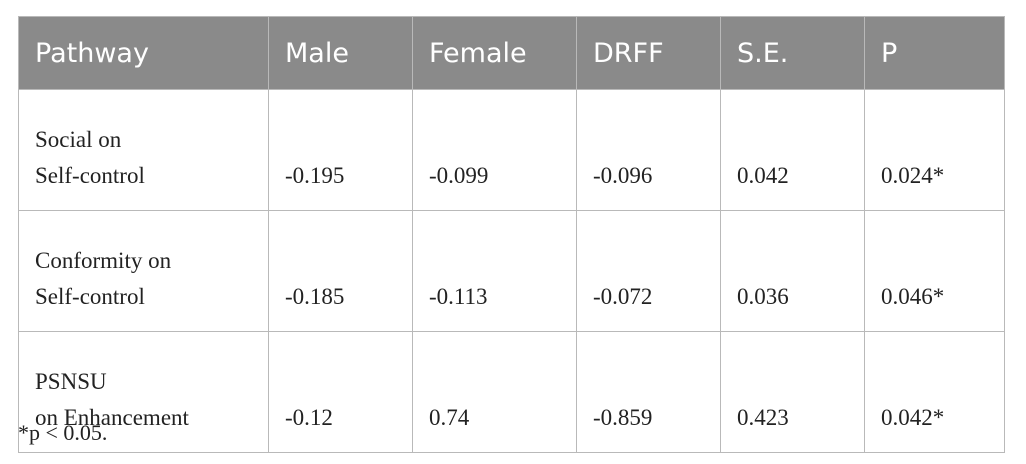 The image size is (1026, 464). I want to click on cell-female: 0.74, so click(494, 392).